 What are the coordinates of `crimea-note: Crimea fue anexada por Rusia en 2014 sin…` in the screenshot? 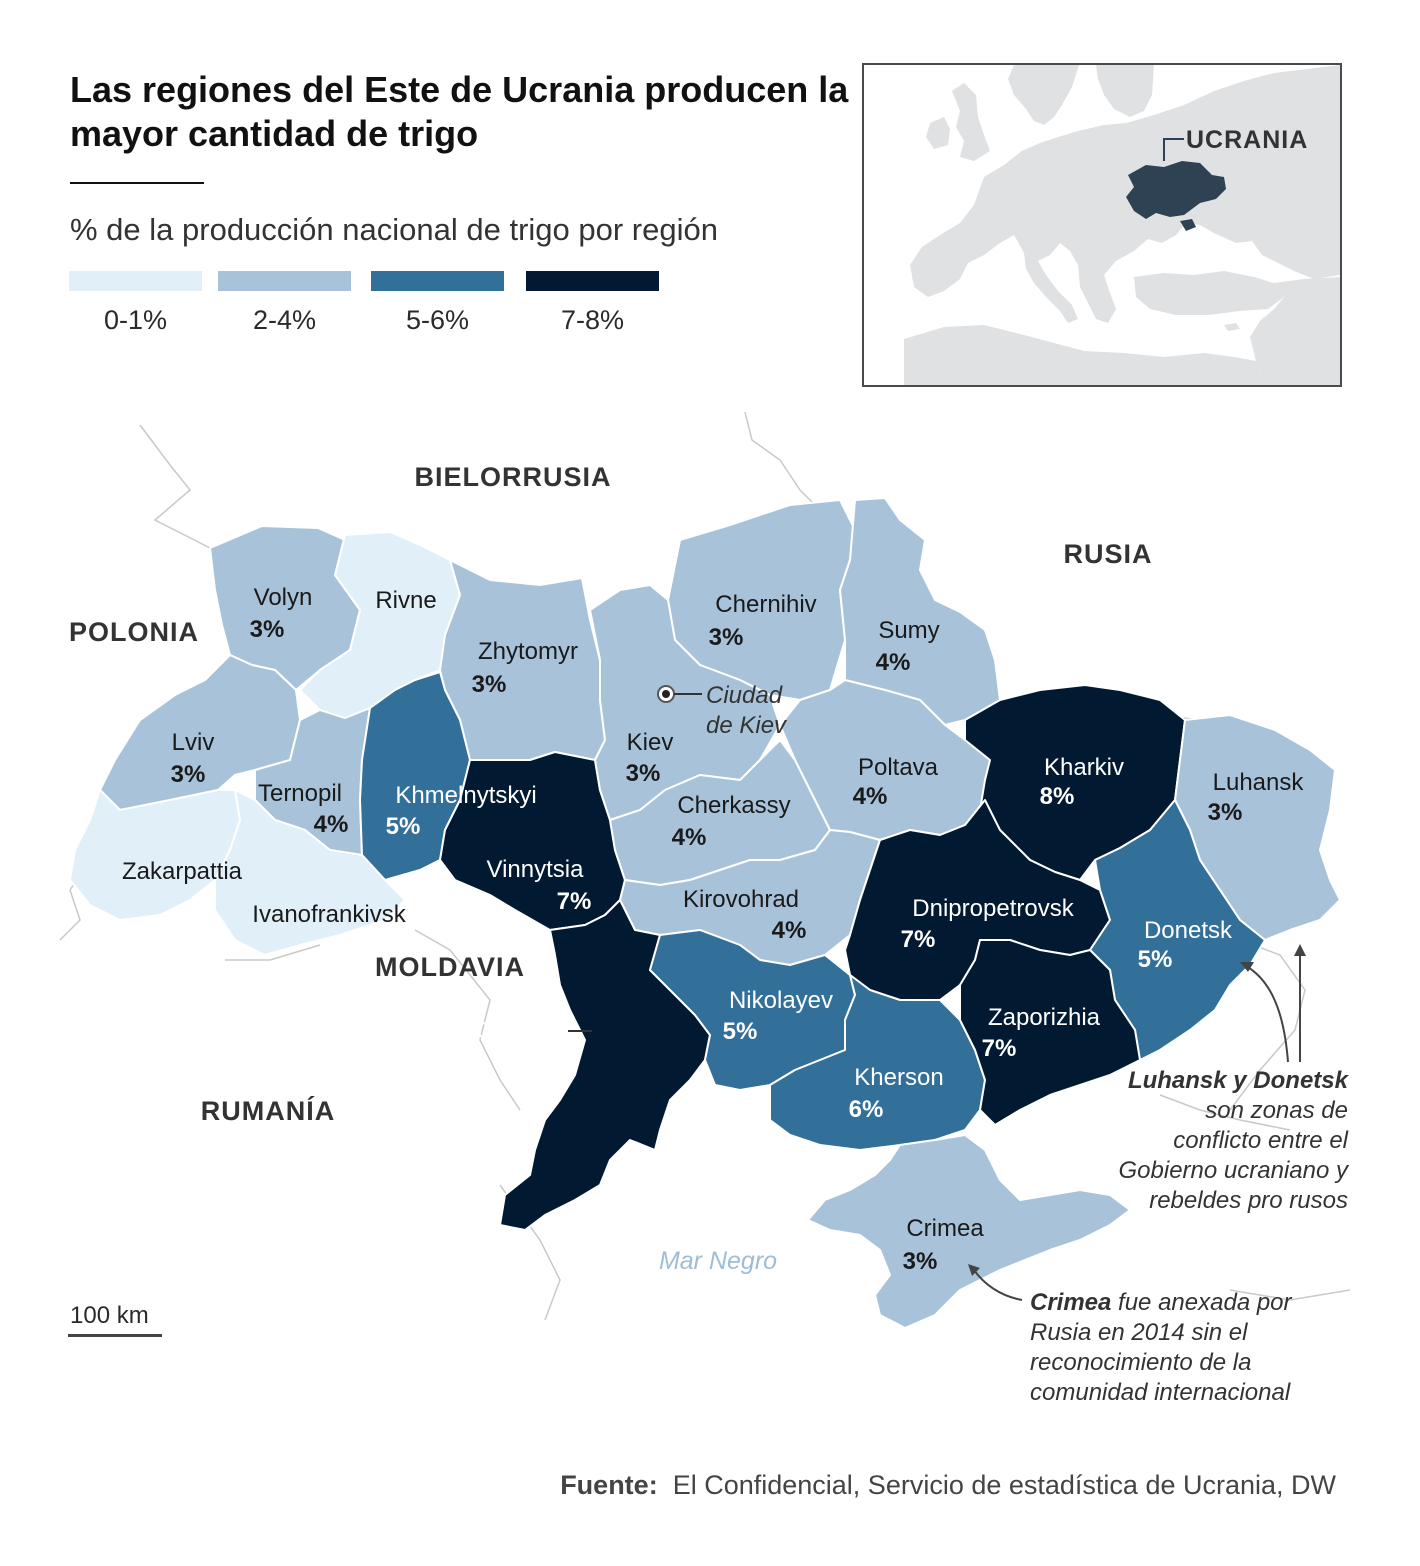 It's located at (1195, 1348).